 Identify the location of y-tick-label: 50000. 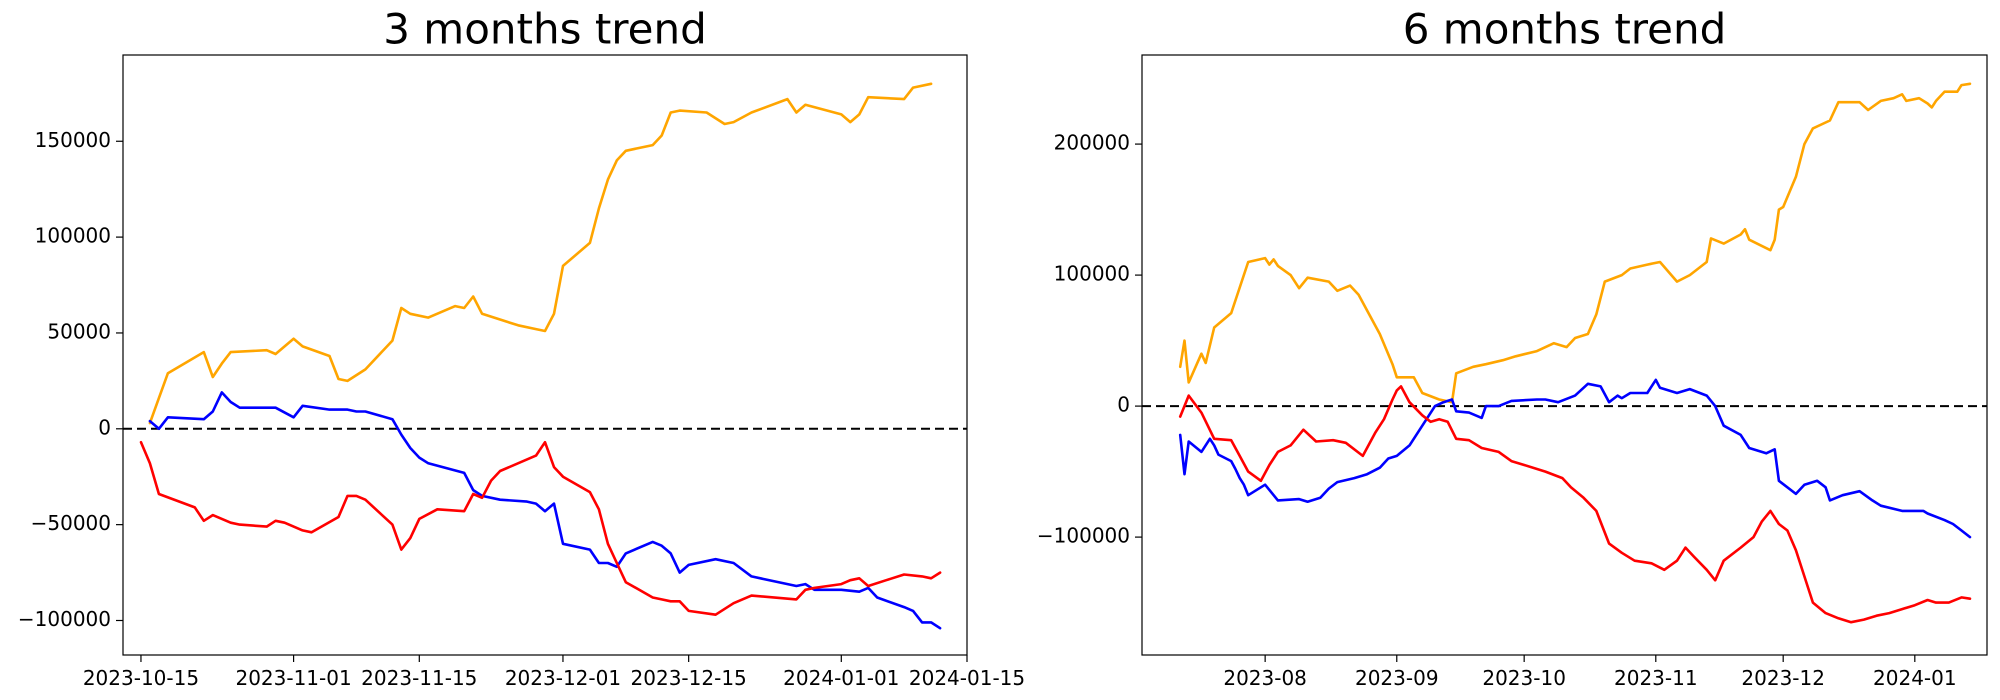
(79, 331).